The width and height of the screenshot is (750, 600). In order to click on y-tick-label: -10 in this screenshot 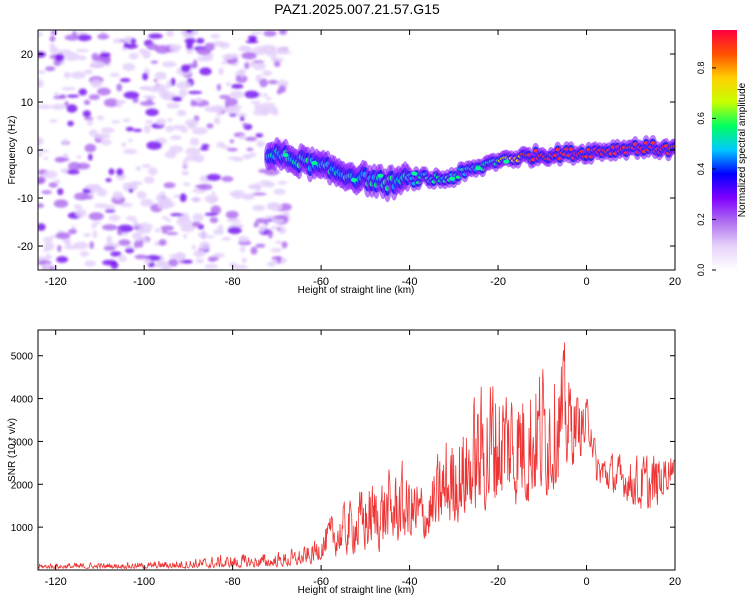, I will do `click(25, 199)`.